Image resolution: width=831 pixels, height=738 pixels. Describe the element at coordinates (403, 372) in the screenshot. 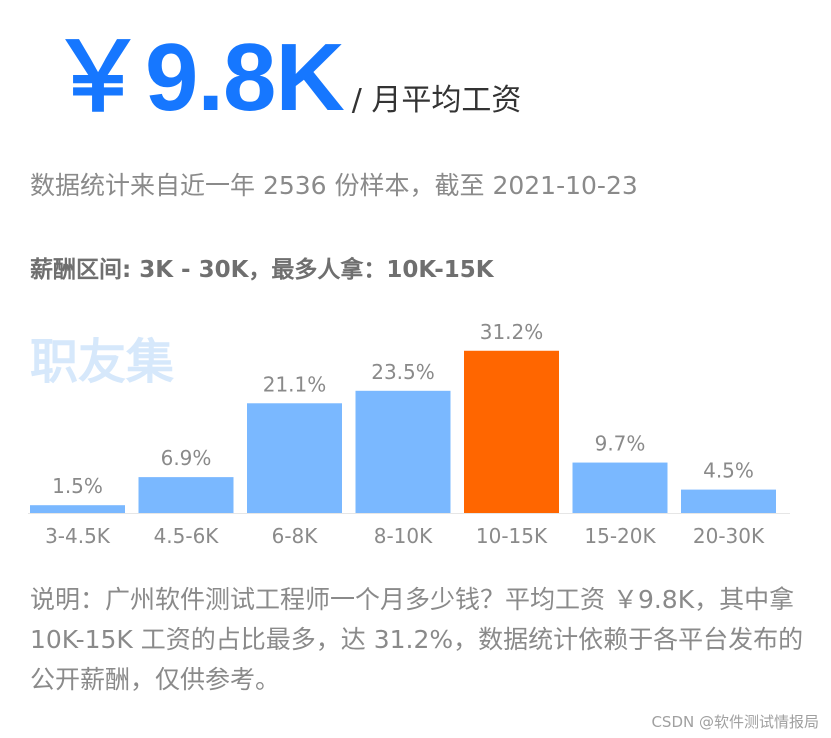

I see `data-label: 23.5%` at that location.